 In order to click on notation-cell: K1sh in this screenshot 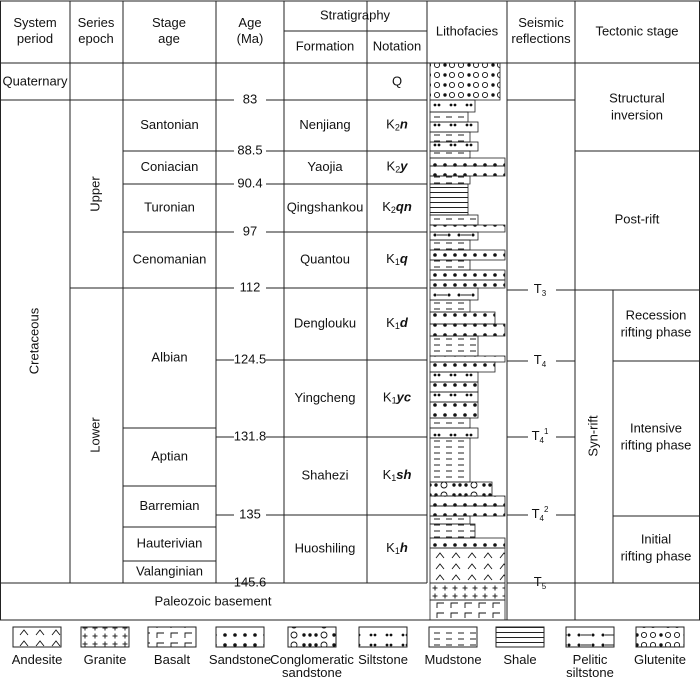, I will do `click(397, 475)`.